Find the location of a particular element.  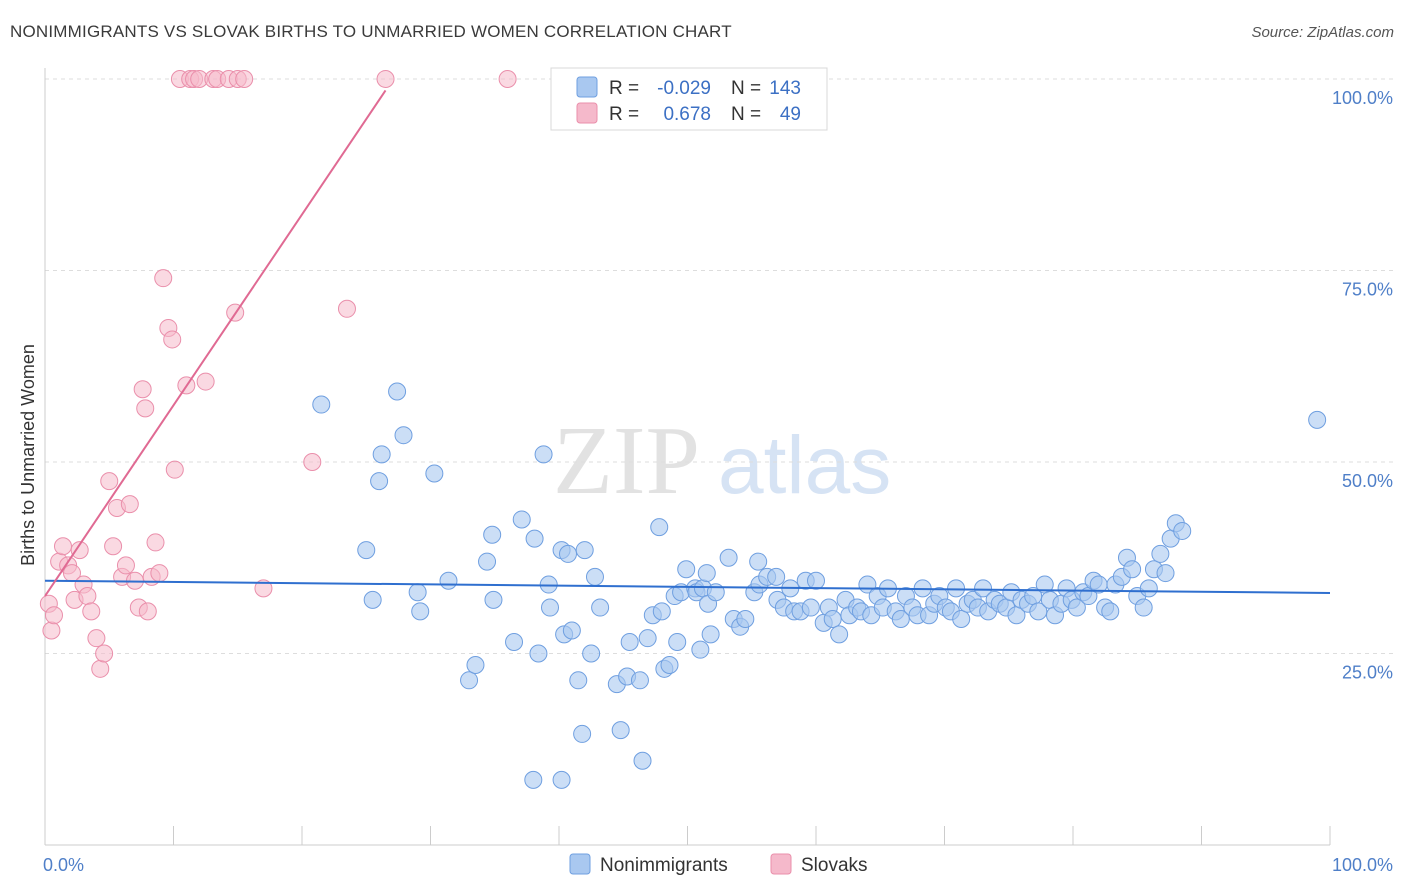

legend-r-value: 0.678 is located at coordinates (687, 114).